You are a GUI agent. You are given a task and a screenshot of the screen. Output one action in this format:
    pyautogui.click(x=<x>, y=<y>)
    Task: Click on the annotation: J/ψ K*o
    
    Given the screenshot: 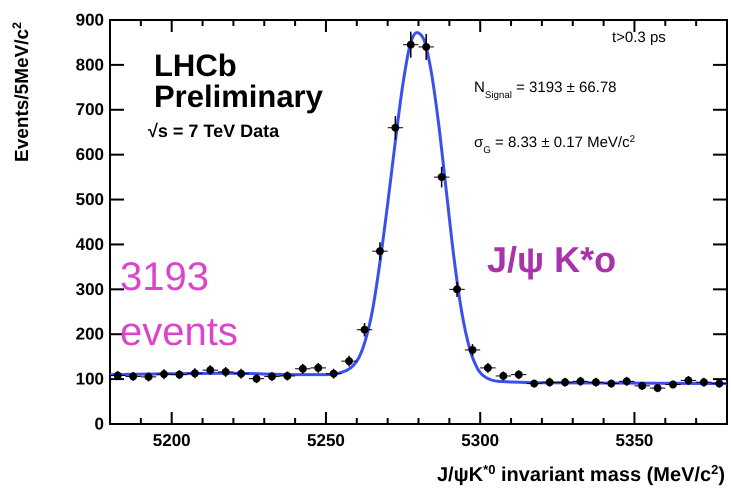 What is the action you would take?
    pyautogui.click(x=551, y=259)
    